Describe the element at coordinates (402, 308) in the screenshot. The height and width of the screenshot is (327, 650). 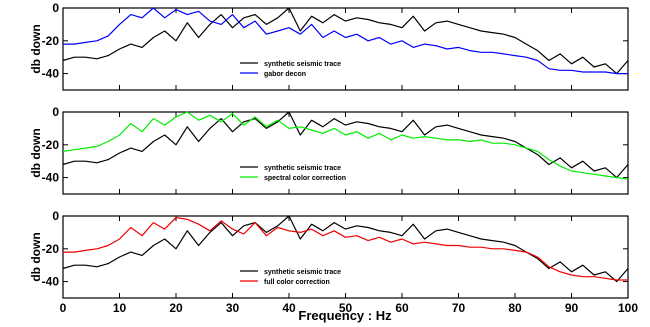
I see `x-tick-label: 60` at that location.